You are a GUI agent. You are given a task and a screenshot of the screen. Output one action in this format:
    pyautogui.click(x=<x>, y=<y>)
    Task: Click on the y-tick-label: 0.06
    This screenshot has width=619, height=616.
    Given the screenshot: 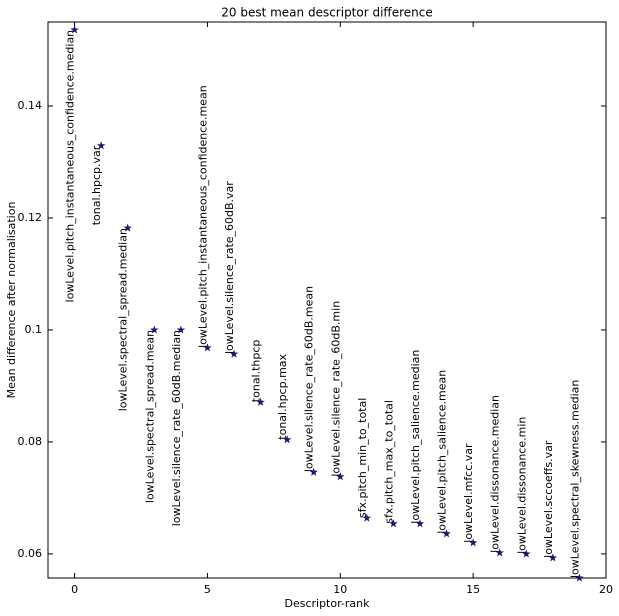 What is the action you would take?
    pyautogui.click(x=30, y=553)
    